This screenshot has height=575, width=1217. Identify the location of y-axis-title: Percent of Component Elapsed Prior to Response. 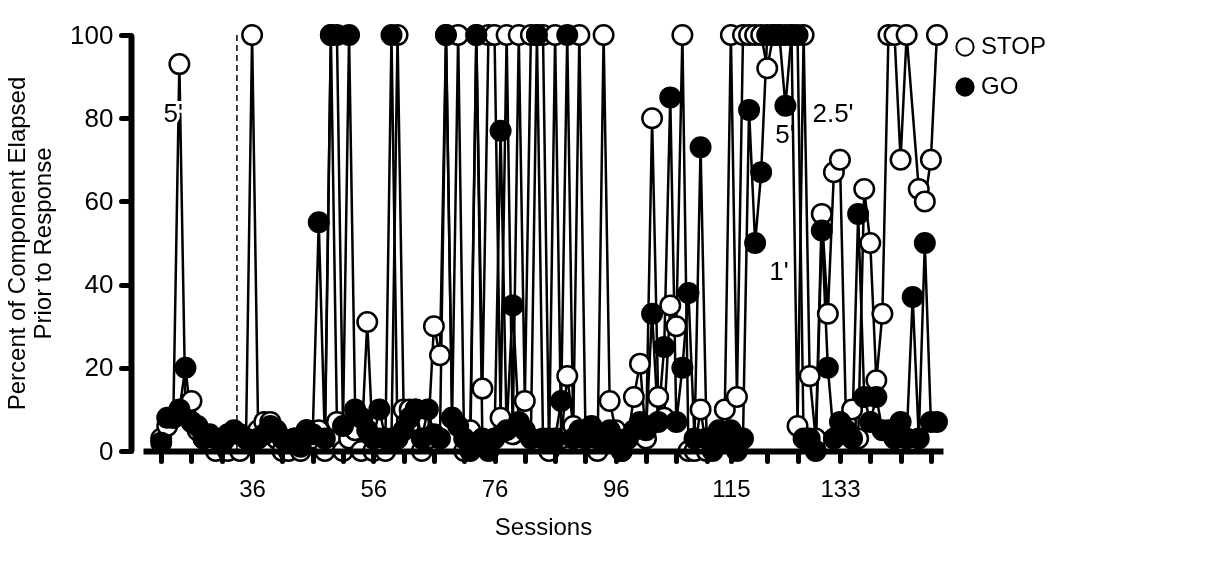
(30, 243).